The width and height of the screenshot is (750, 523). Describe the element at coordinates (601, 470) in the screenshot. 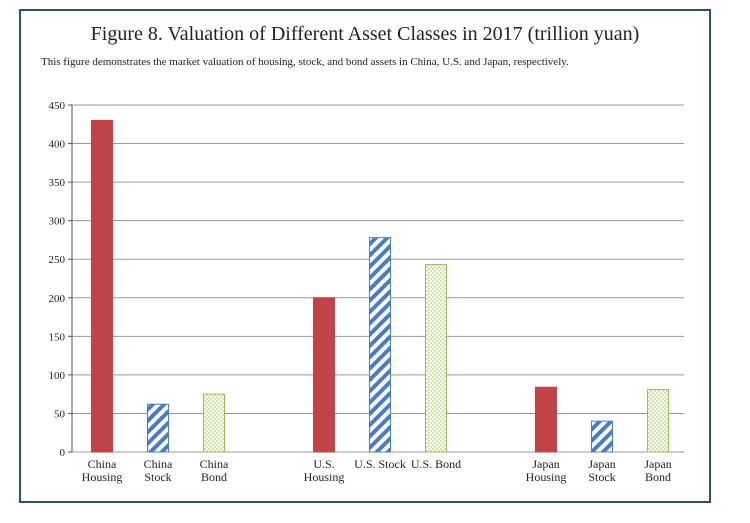

I see `x-category-label: Japan Stock` at that location.